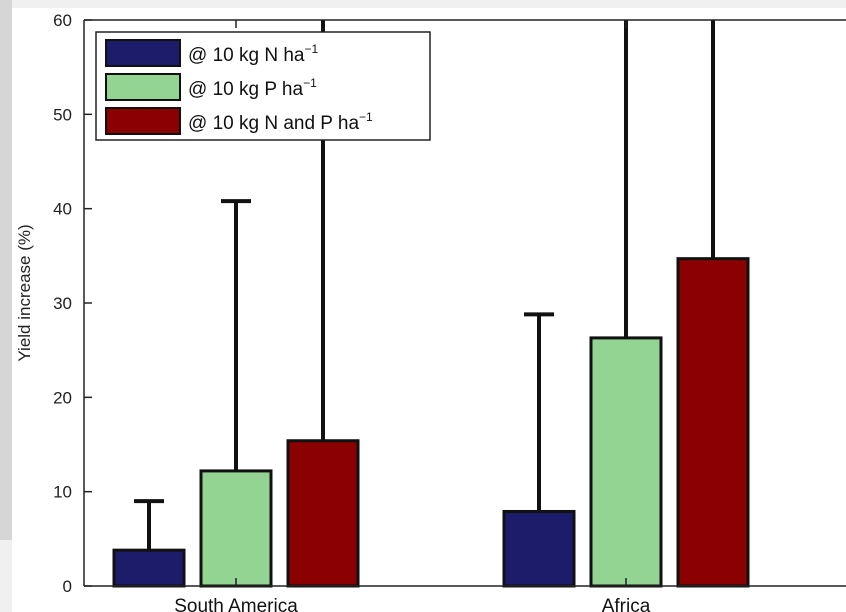  I want to click on legend-label-1: @ 10 kg N ha−1, so click(253, 54).